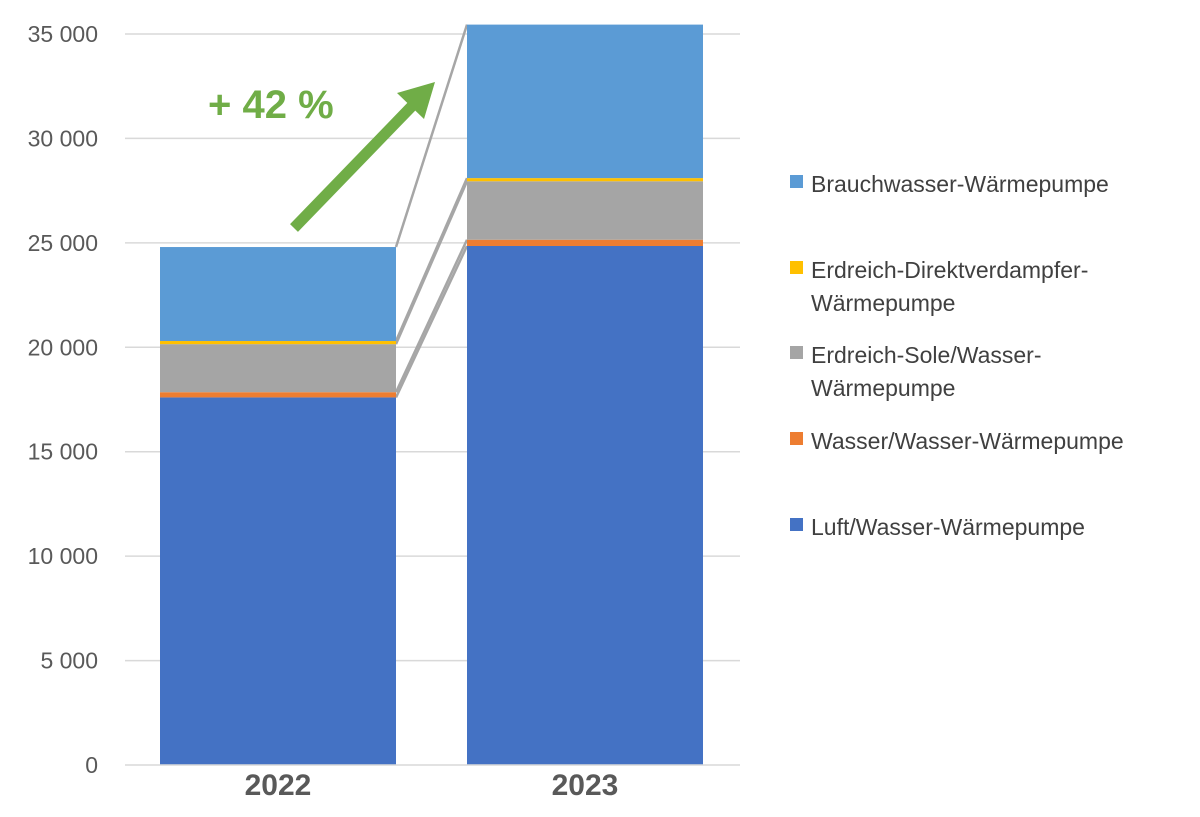  What do you see at coordinates (949, 270) in the screenshot?
I see `legend-label: Erdreich-Direktverdampfer-` at bounding box center [949, 270].